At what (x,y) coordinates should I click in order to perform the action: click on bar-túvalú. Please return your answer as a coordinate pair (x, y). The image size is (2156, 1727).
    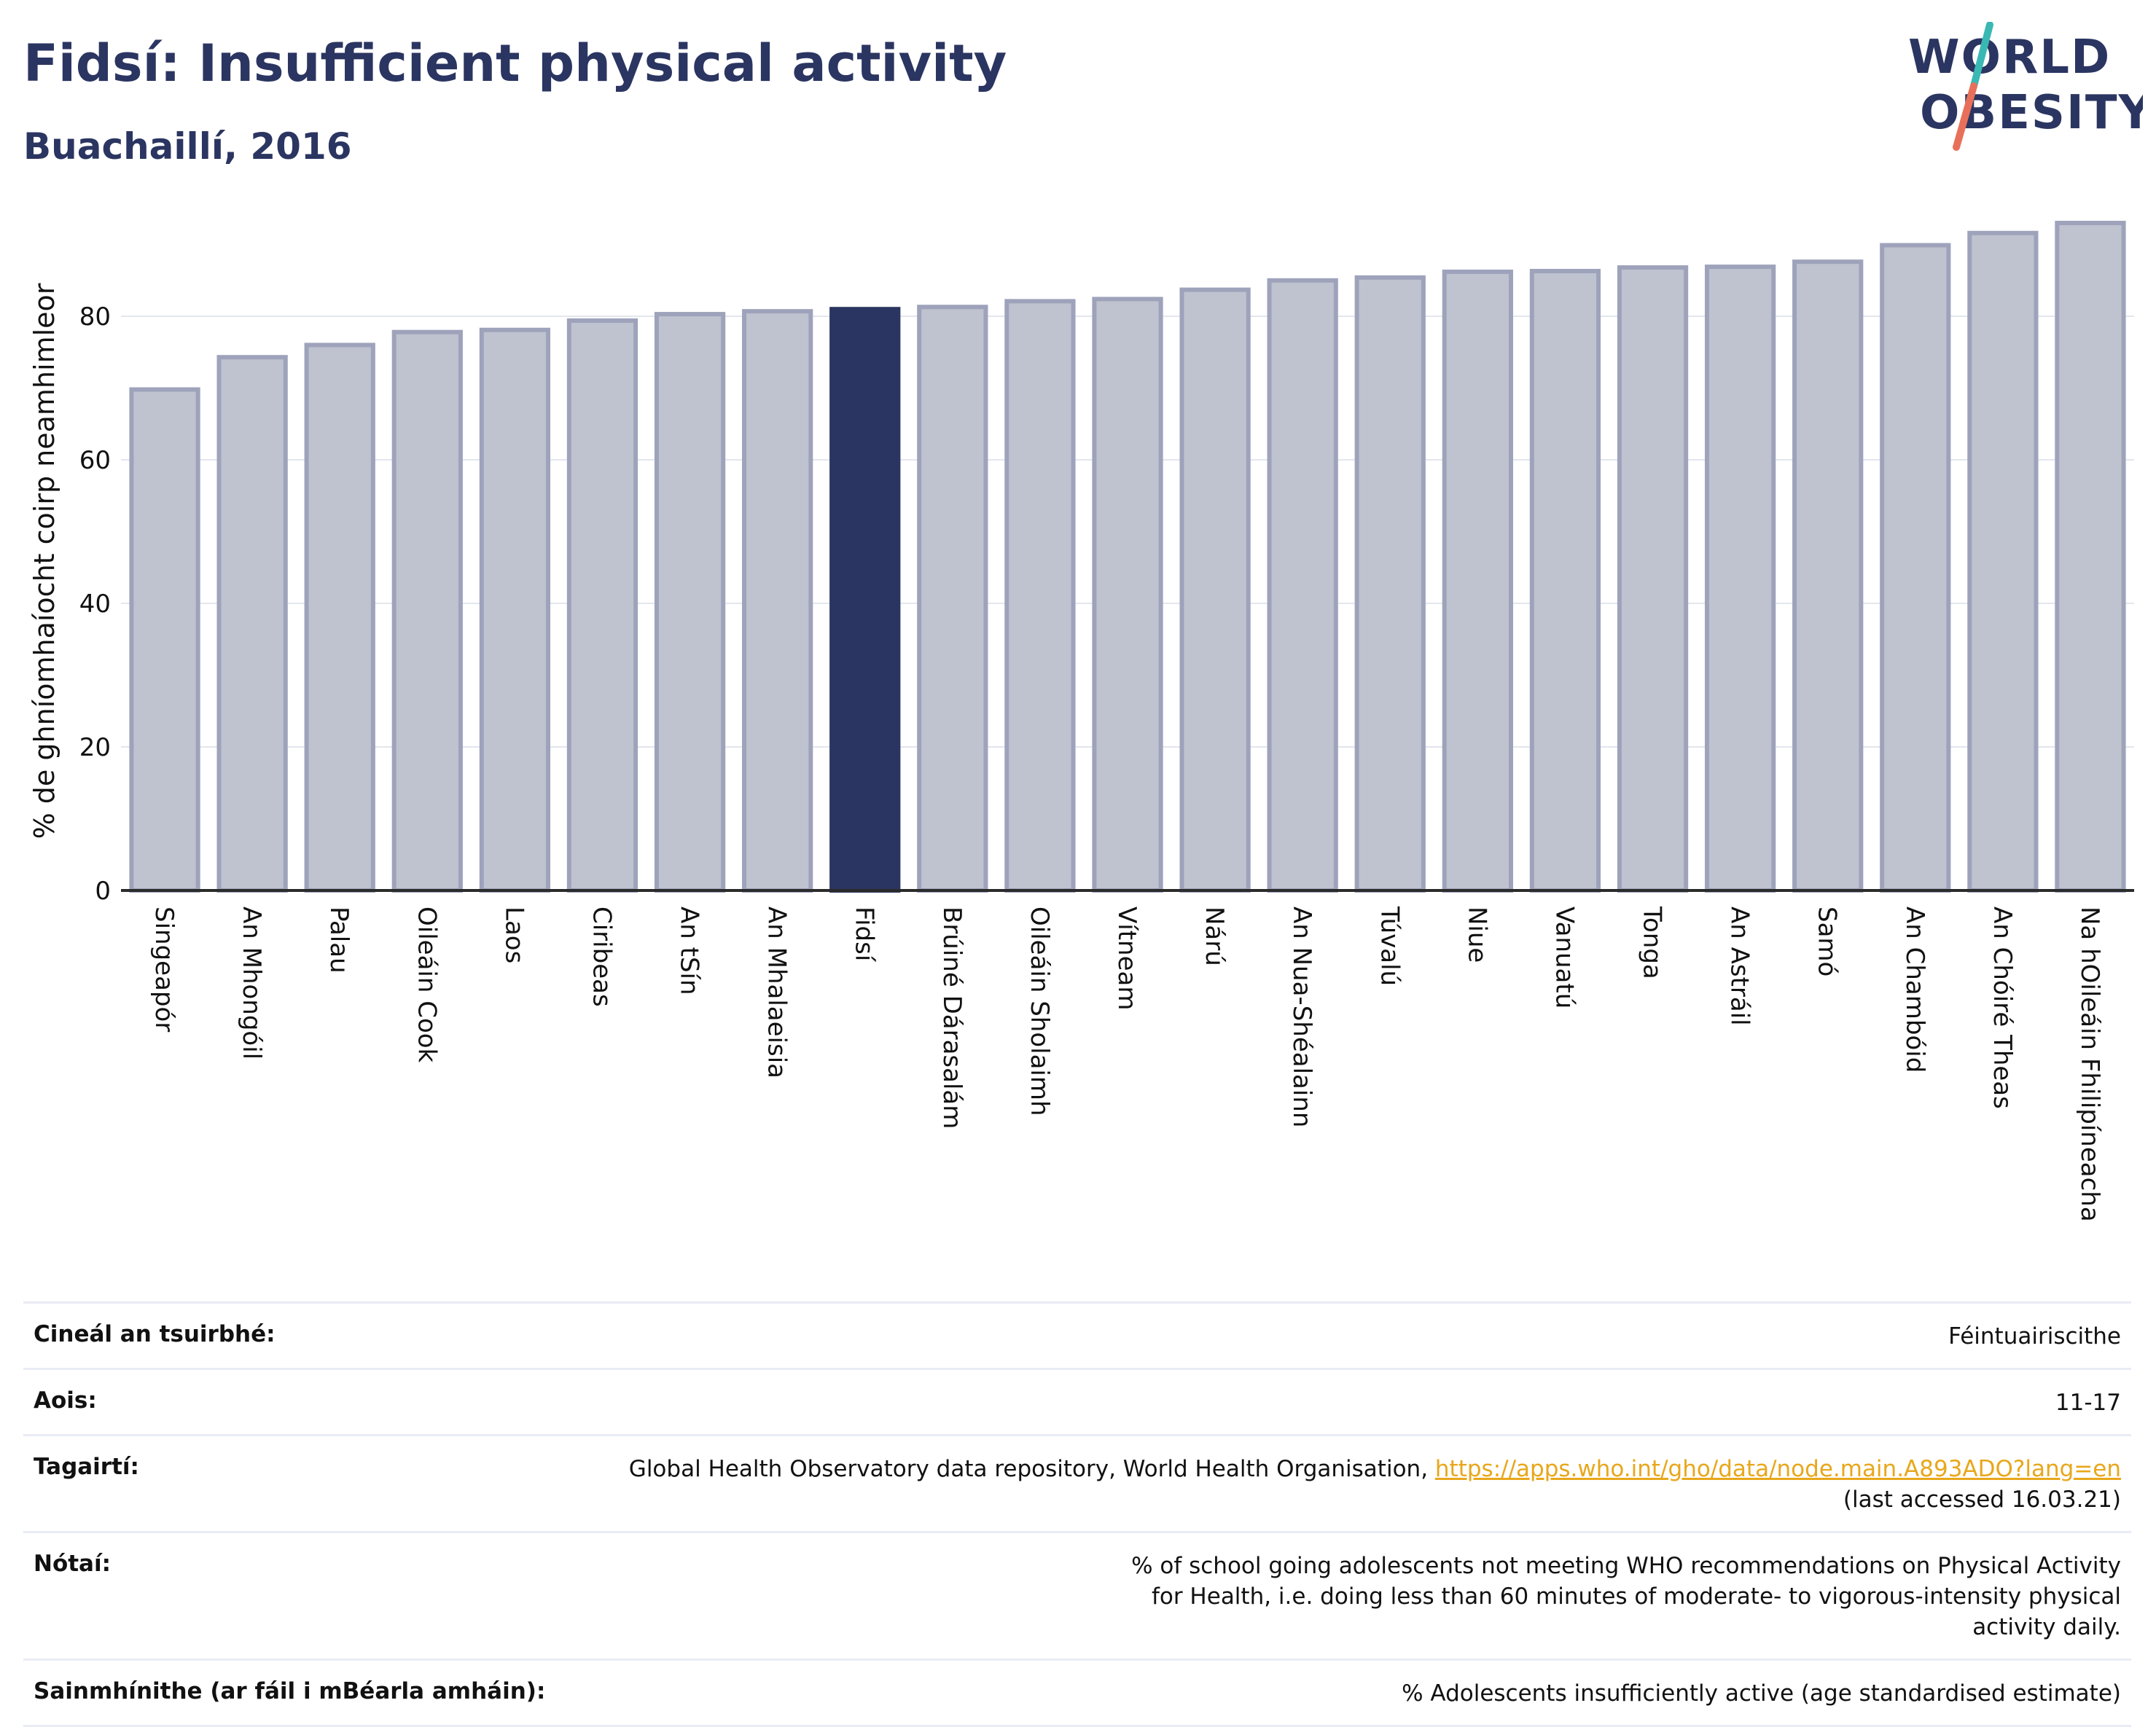
    Looking at the image, I should click on (1390, 584).